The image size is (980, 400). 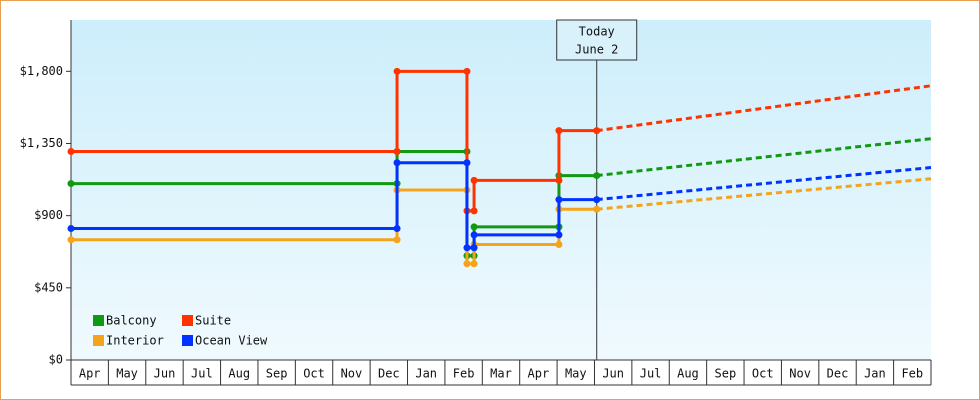 What do you see at coordinates (48, 287) in the screenshot?
I see `y-tick-label: $450` at bounding box center [48, 287].